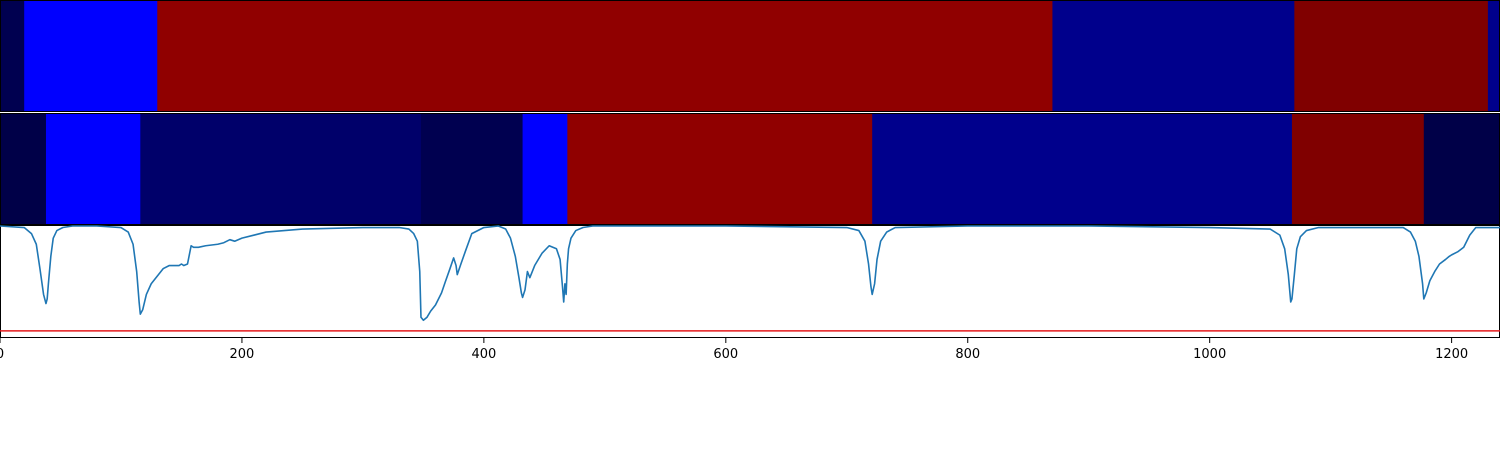 This screenshot has height=454, width=1500. I want to click on x-tick-label-0: 0, so click(2, 354).